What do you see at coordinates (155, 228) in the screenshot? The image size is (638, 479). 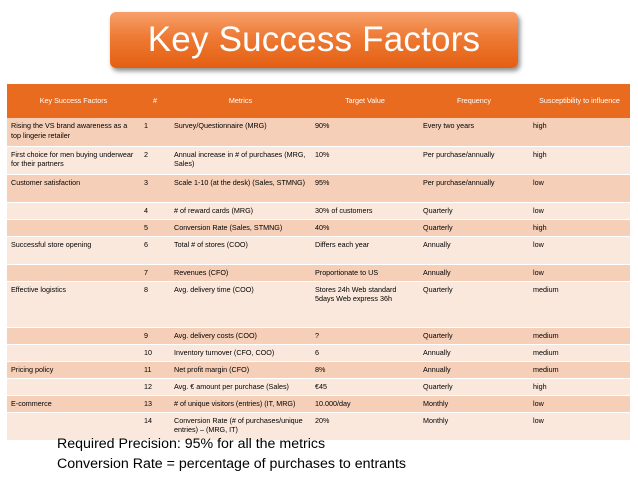 I see `cell-number: 5` at bounding box center [155, 228].